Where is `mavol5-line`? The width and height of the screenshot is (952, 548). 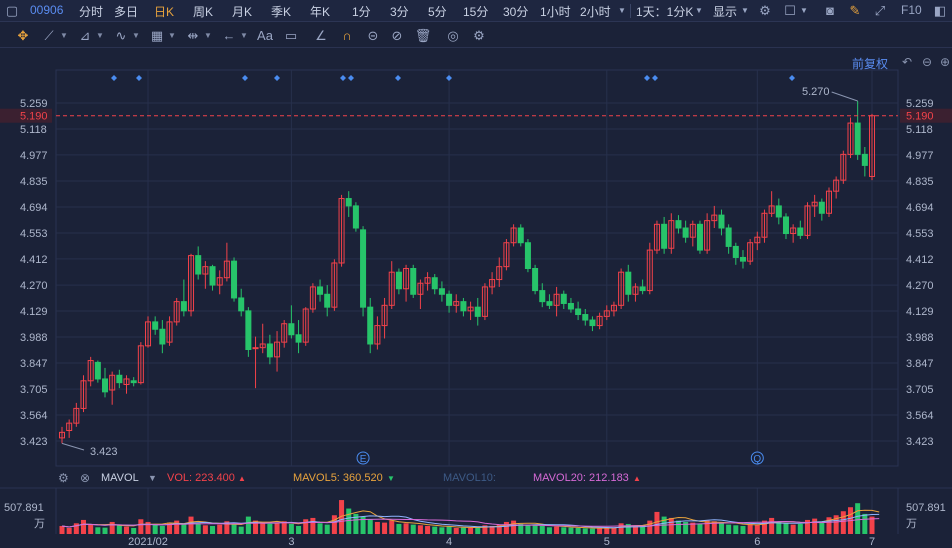 mavol5-line is located at coordinates (470, 519).